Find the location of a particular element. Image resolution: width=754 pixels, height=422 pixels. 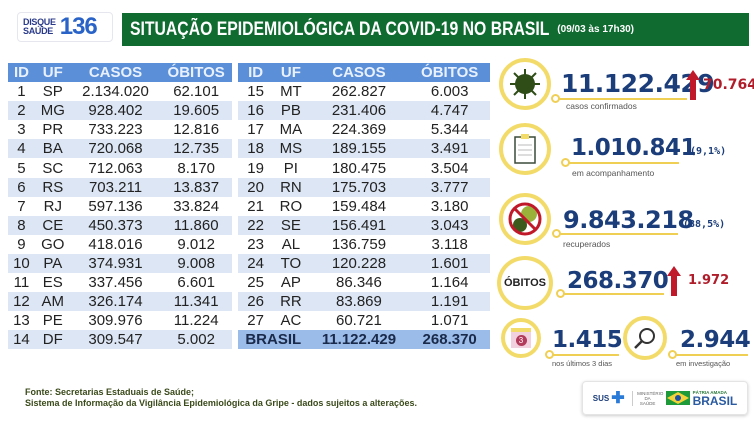

table-cell: RN is located at coordinates (291, 187).